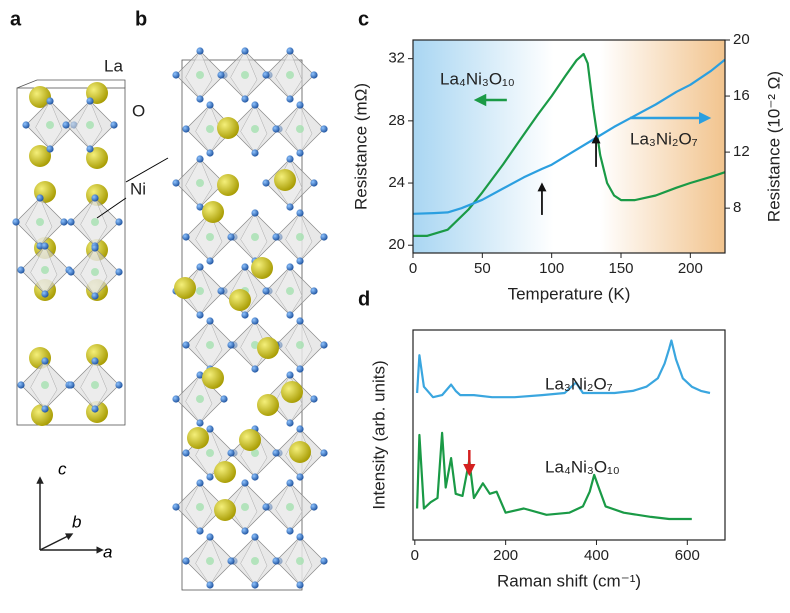 The image size is (790, 613). What do you see at coordinates (620, 268) in the screenshot?
I see `x-tick-label: 150` at bounding box center [620, 268].